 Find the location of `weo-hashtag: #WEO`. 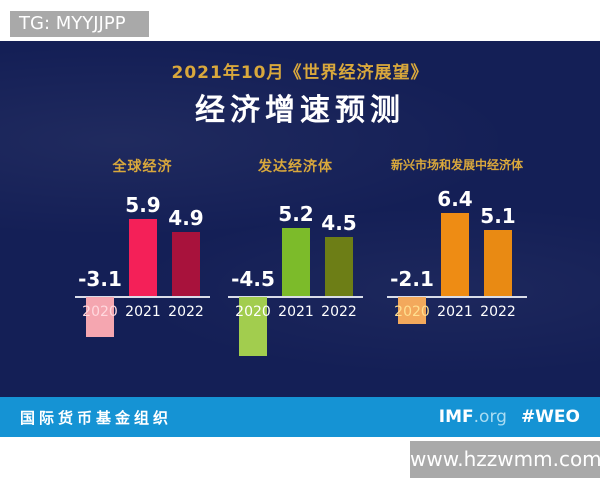

weo-hashtag: #WEO is located at coordinates (550, 417).